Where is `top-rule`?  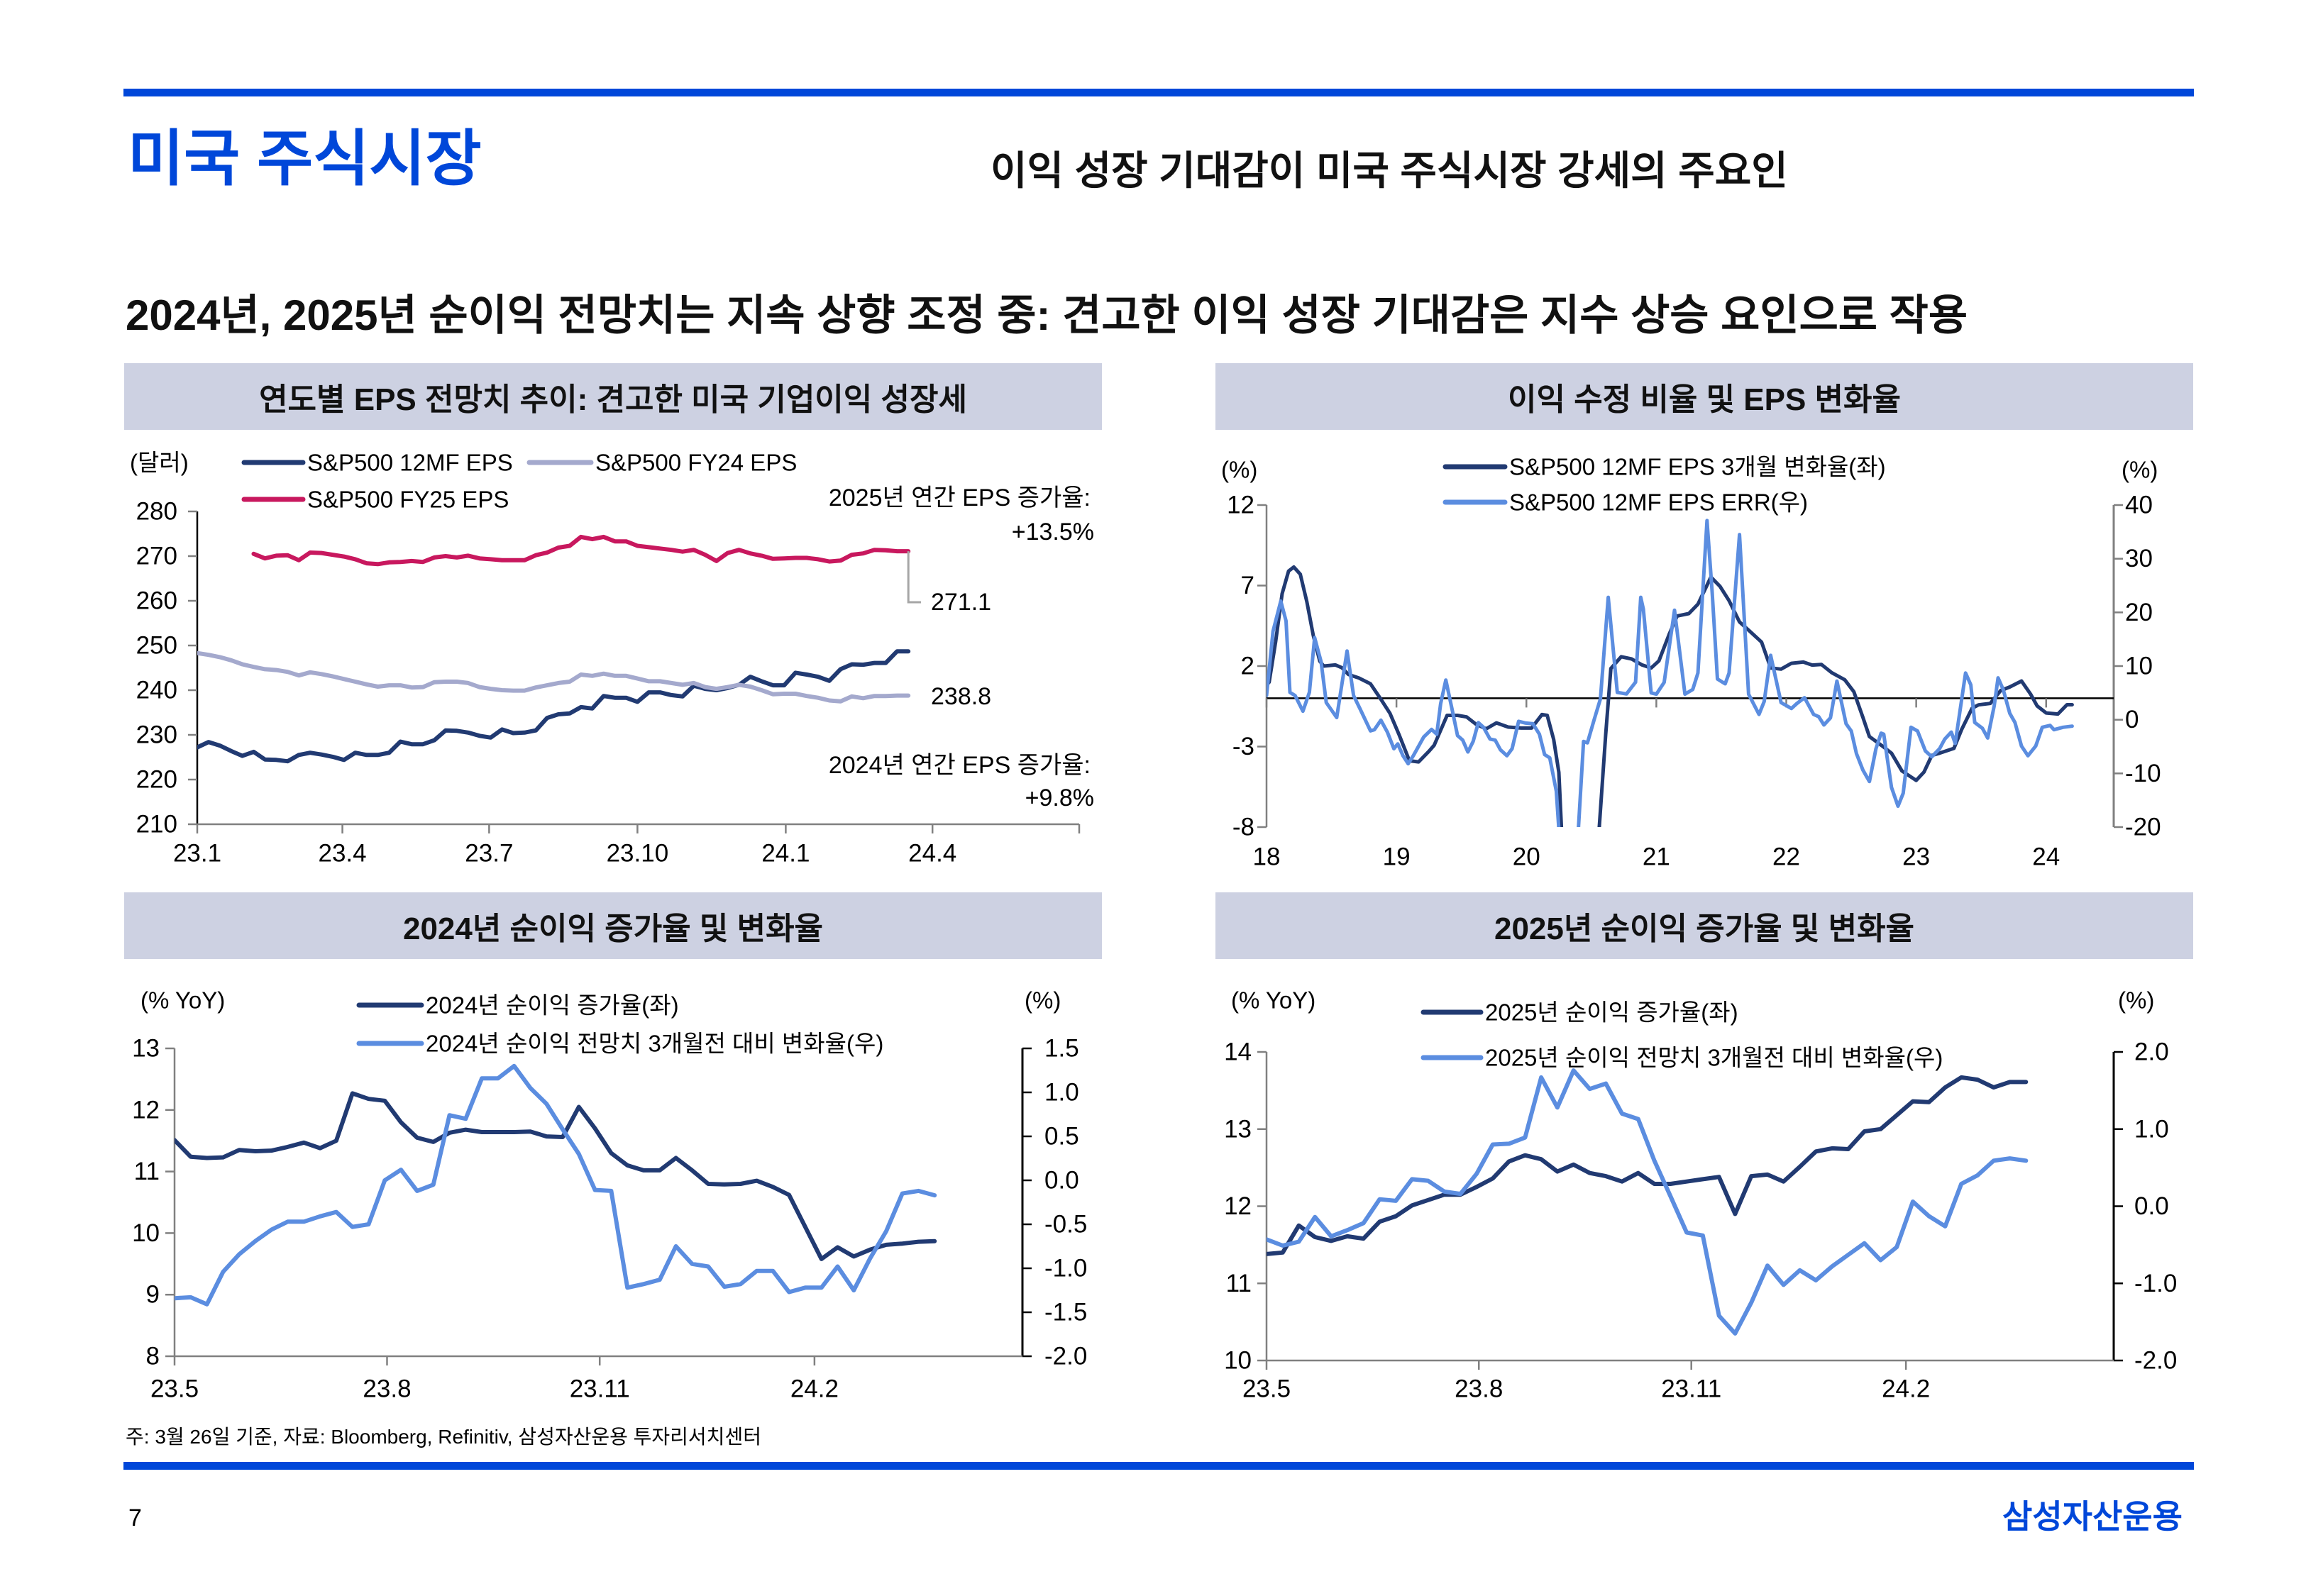
top-rule is located at coordinates (1158, 92).